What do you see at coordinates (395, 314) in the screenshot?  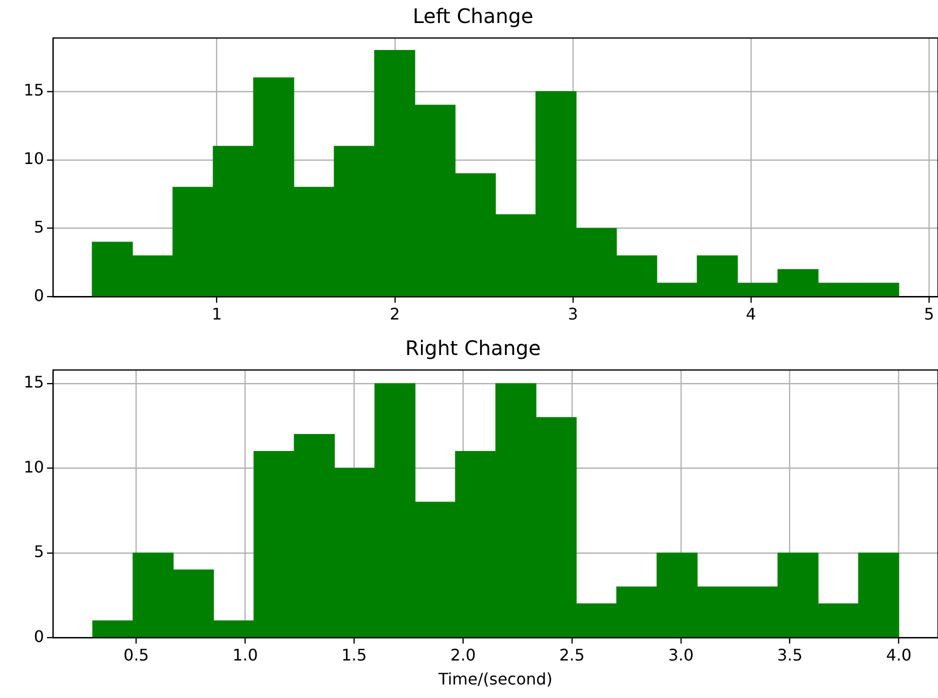 I see `x-tick-label: 2` at bounding box center [395, 314].